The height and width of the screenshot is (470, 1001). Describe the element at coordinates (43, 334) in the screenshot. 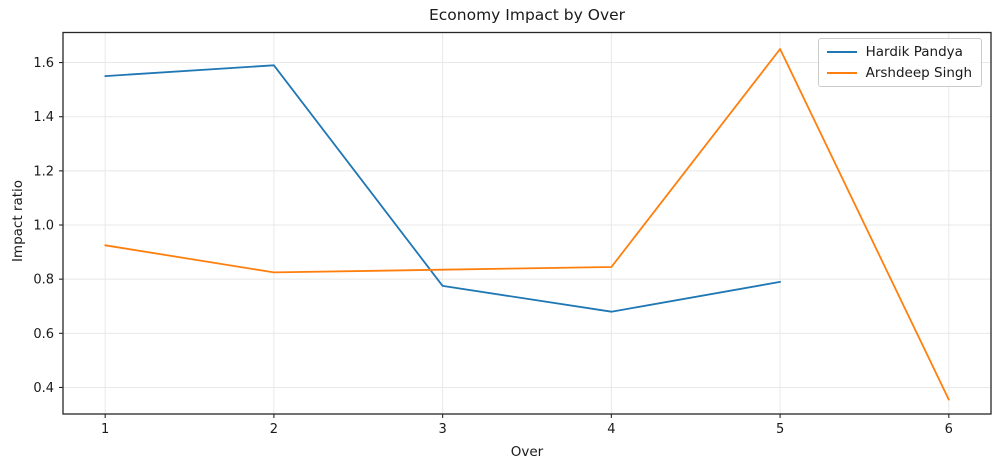

I see `y-tick-label: 0.6` at that location.